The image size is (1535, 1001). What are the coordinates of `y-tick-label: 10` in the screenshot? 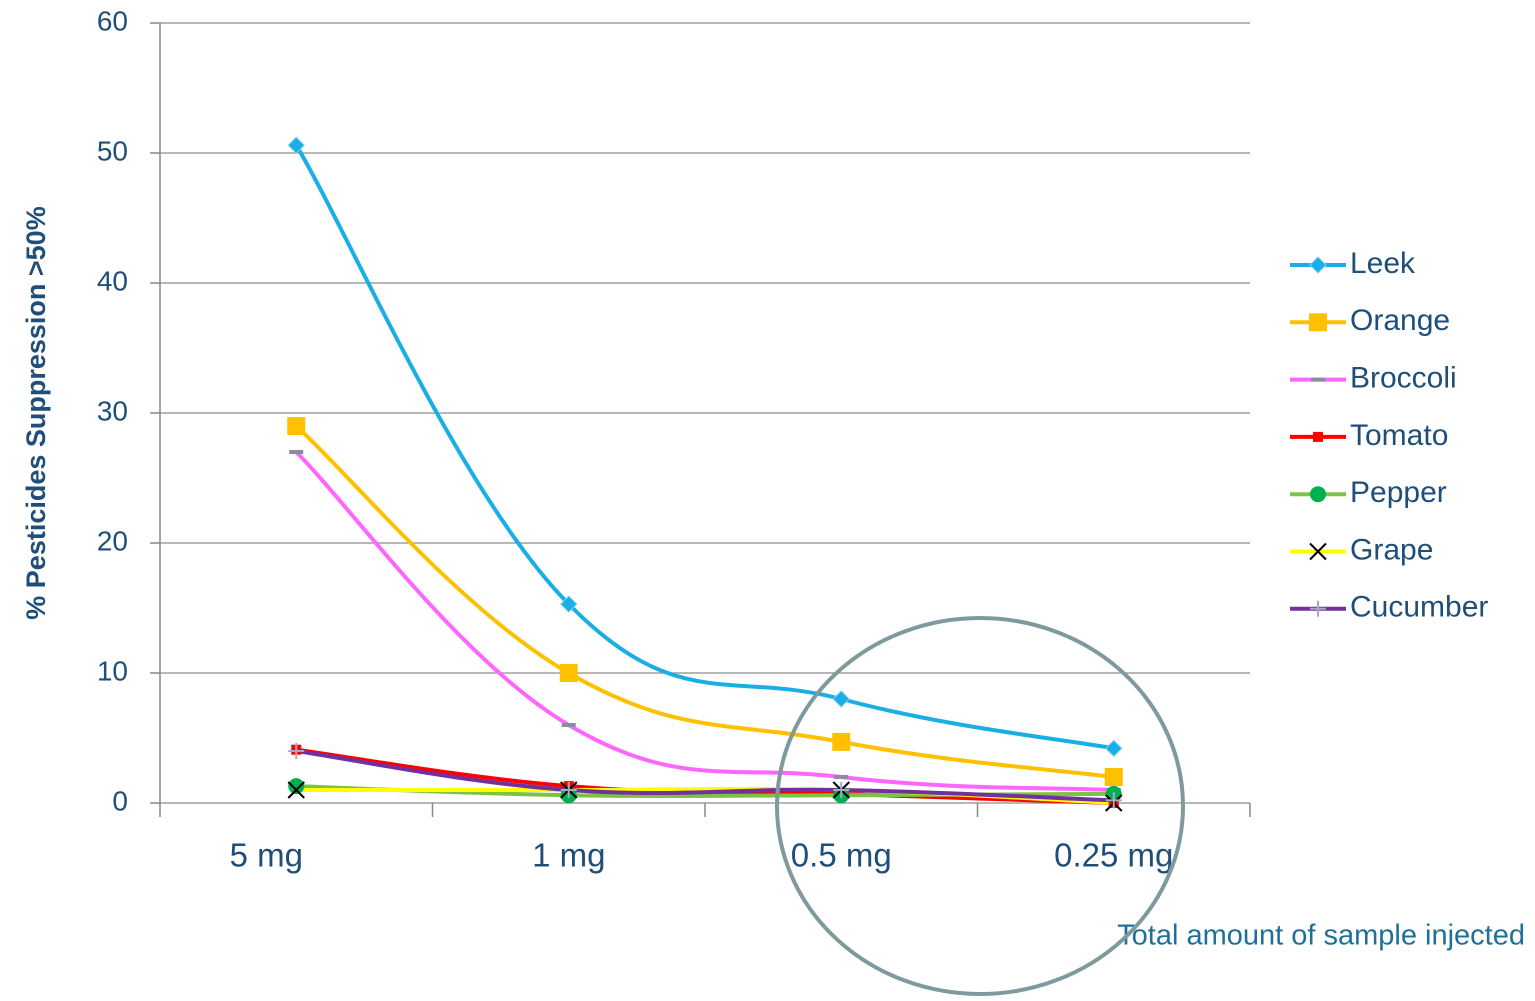 It's located at (112, 670).